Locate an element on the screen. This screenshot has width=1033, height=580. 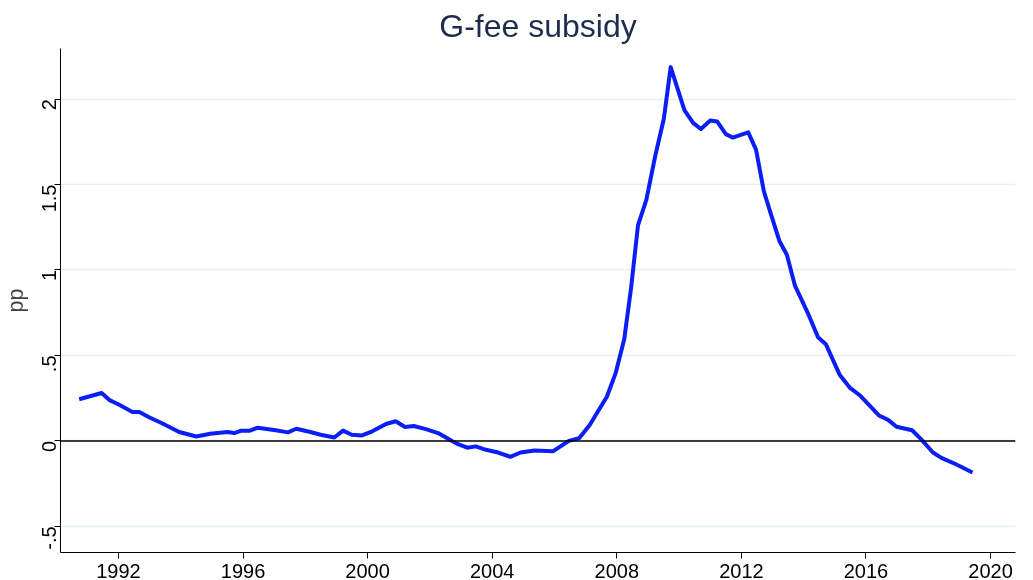
y-tick-label: 2 is located at coordinates (49, 105).